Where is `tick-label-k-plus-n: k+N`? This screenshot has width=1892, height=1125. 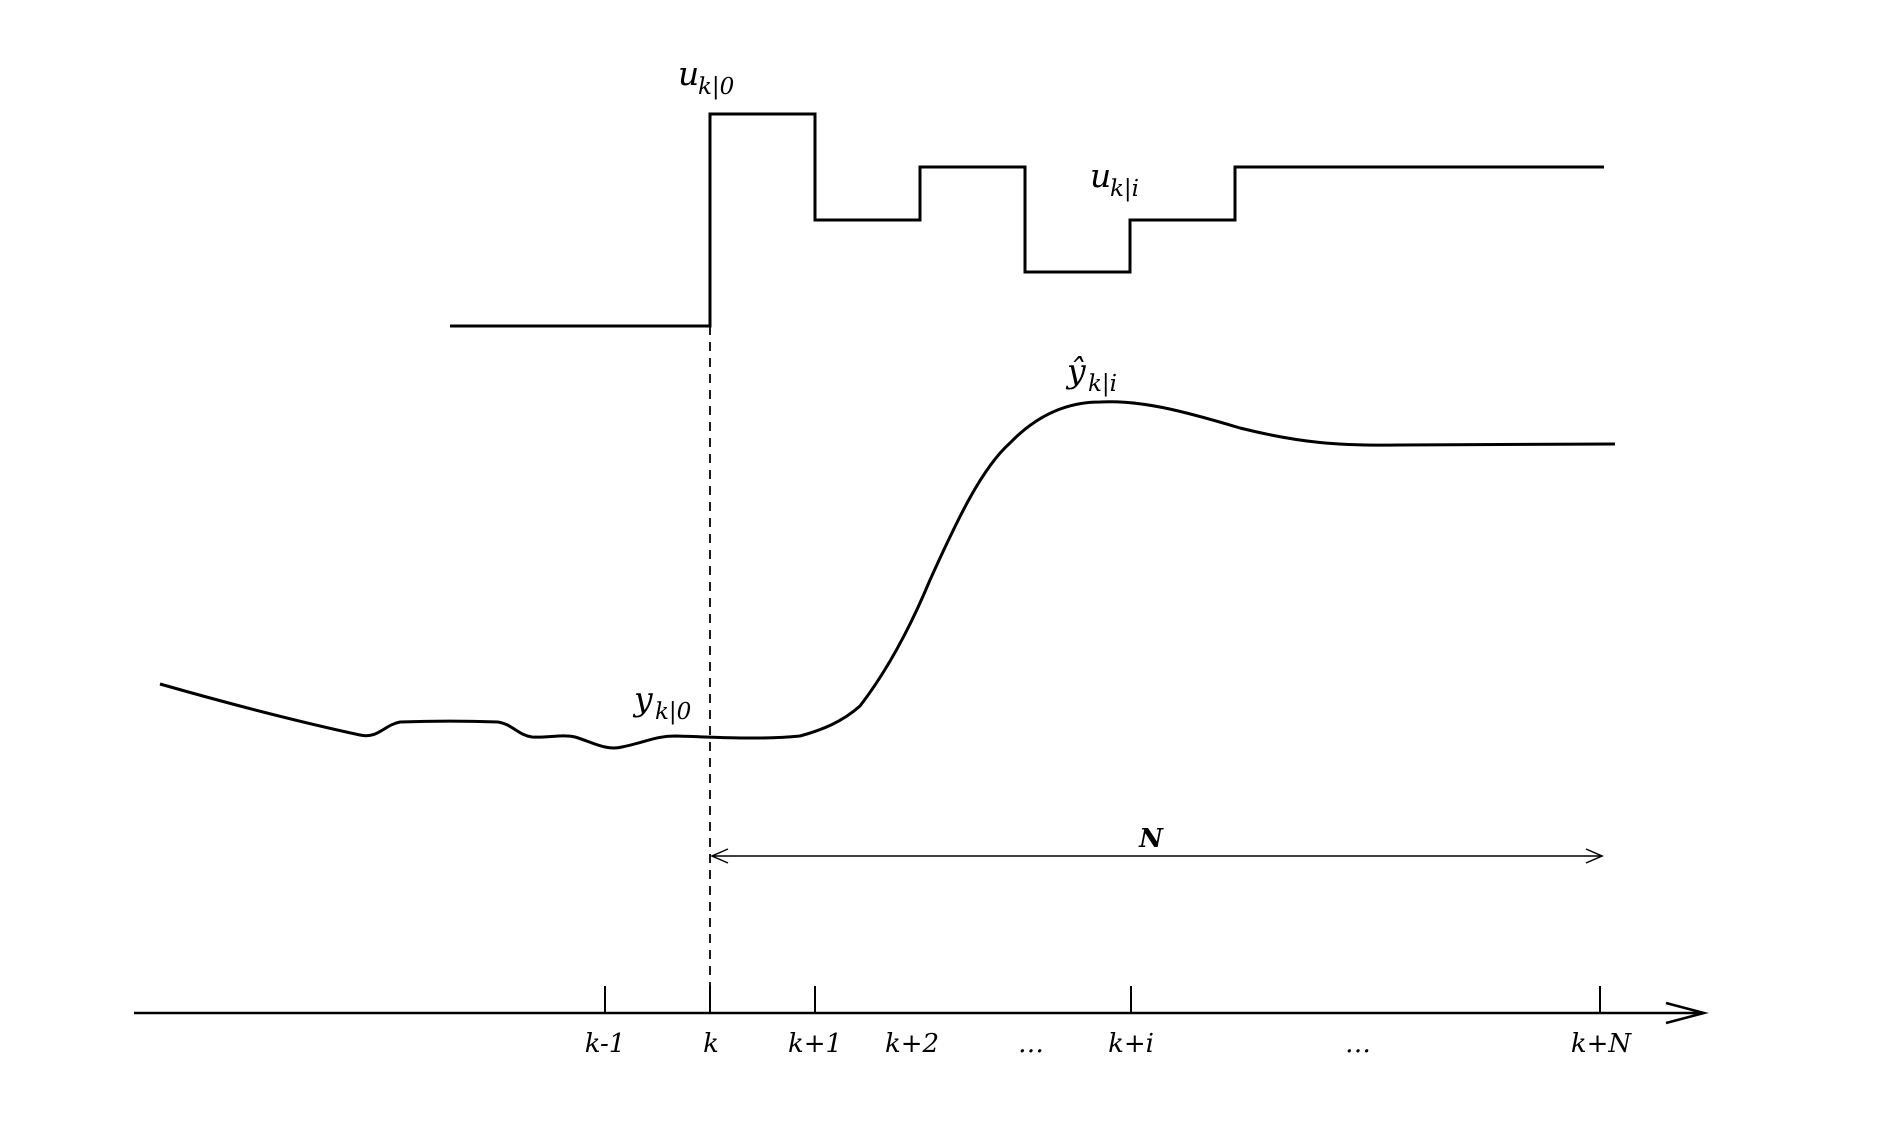 tick-label-k-plus-n: k+N is located at coordinates (1602, 1044).